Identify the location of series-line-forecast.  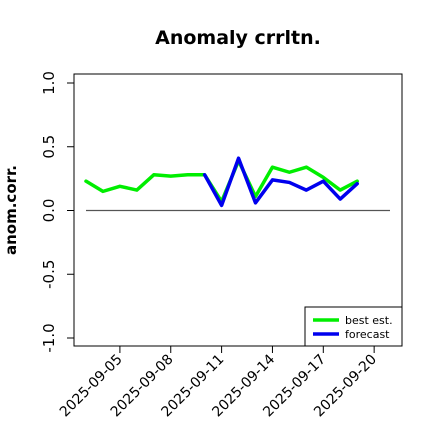
(280, 182).